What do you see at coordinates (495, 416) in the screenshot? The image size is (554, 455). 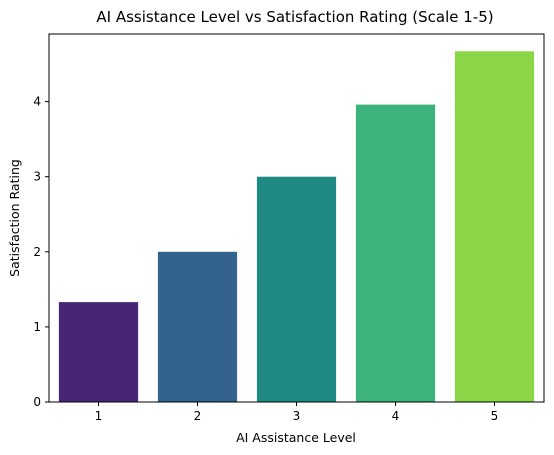 I see `x-tick-label: 5` at bounding box center [495, 416].